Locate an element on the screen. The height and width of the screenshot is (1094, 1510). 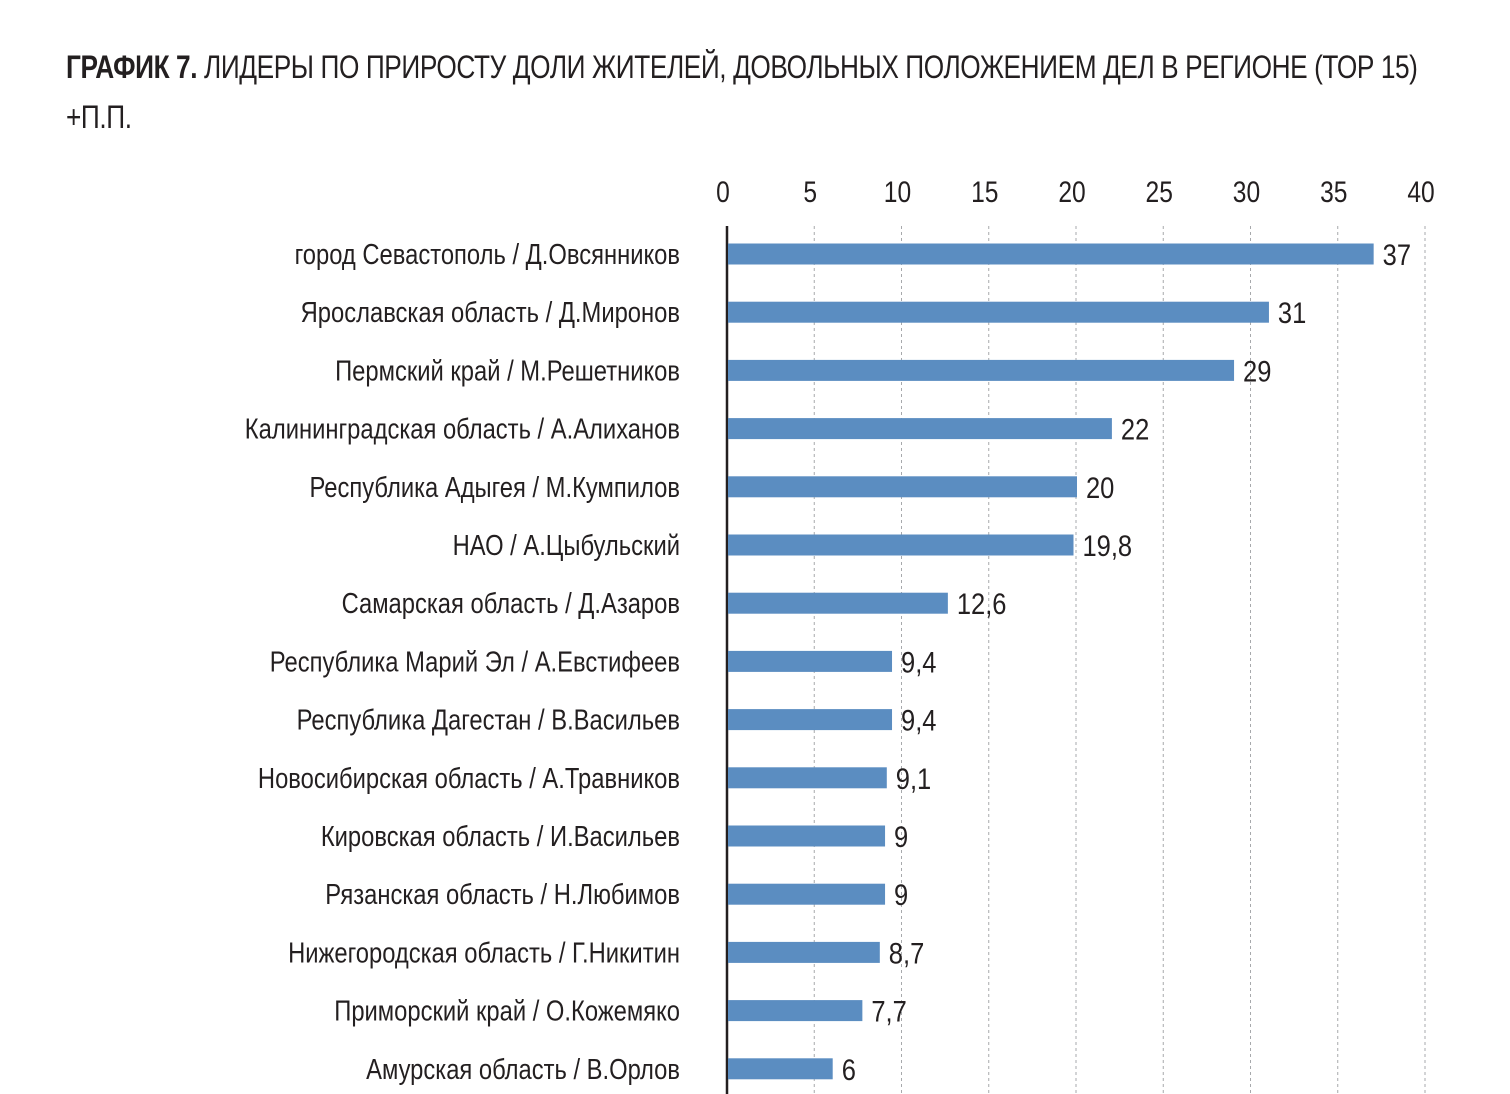
category-label: Самарская область / Д.Азаров is located at coordinates (511, 603).